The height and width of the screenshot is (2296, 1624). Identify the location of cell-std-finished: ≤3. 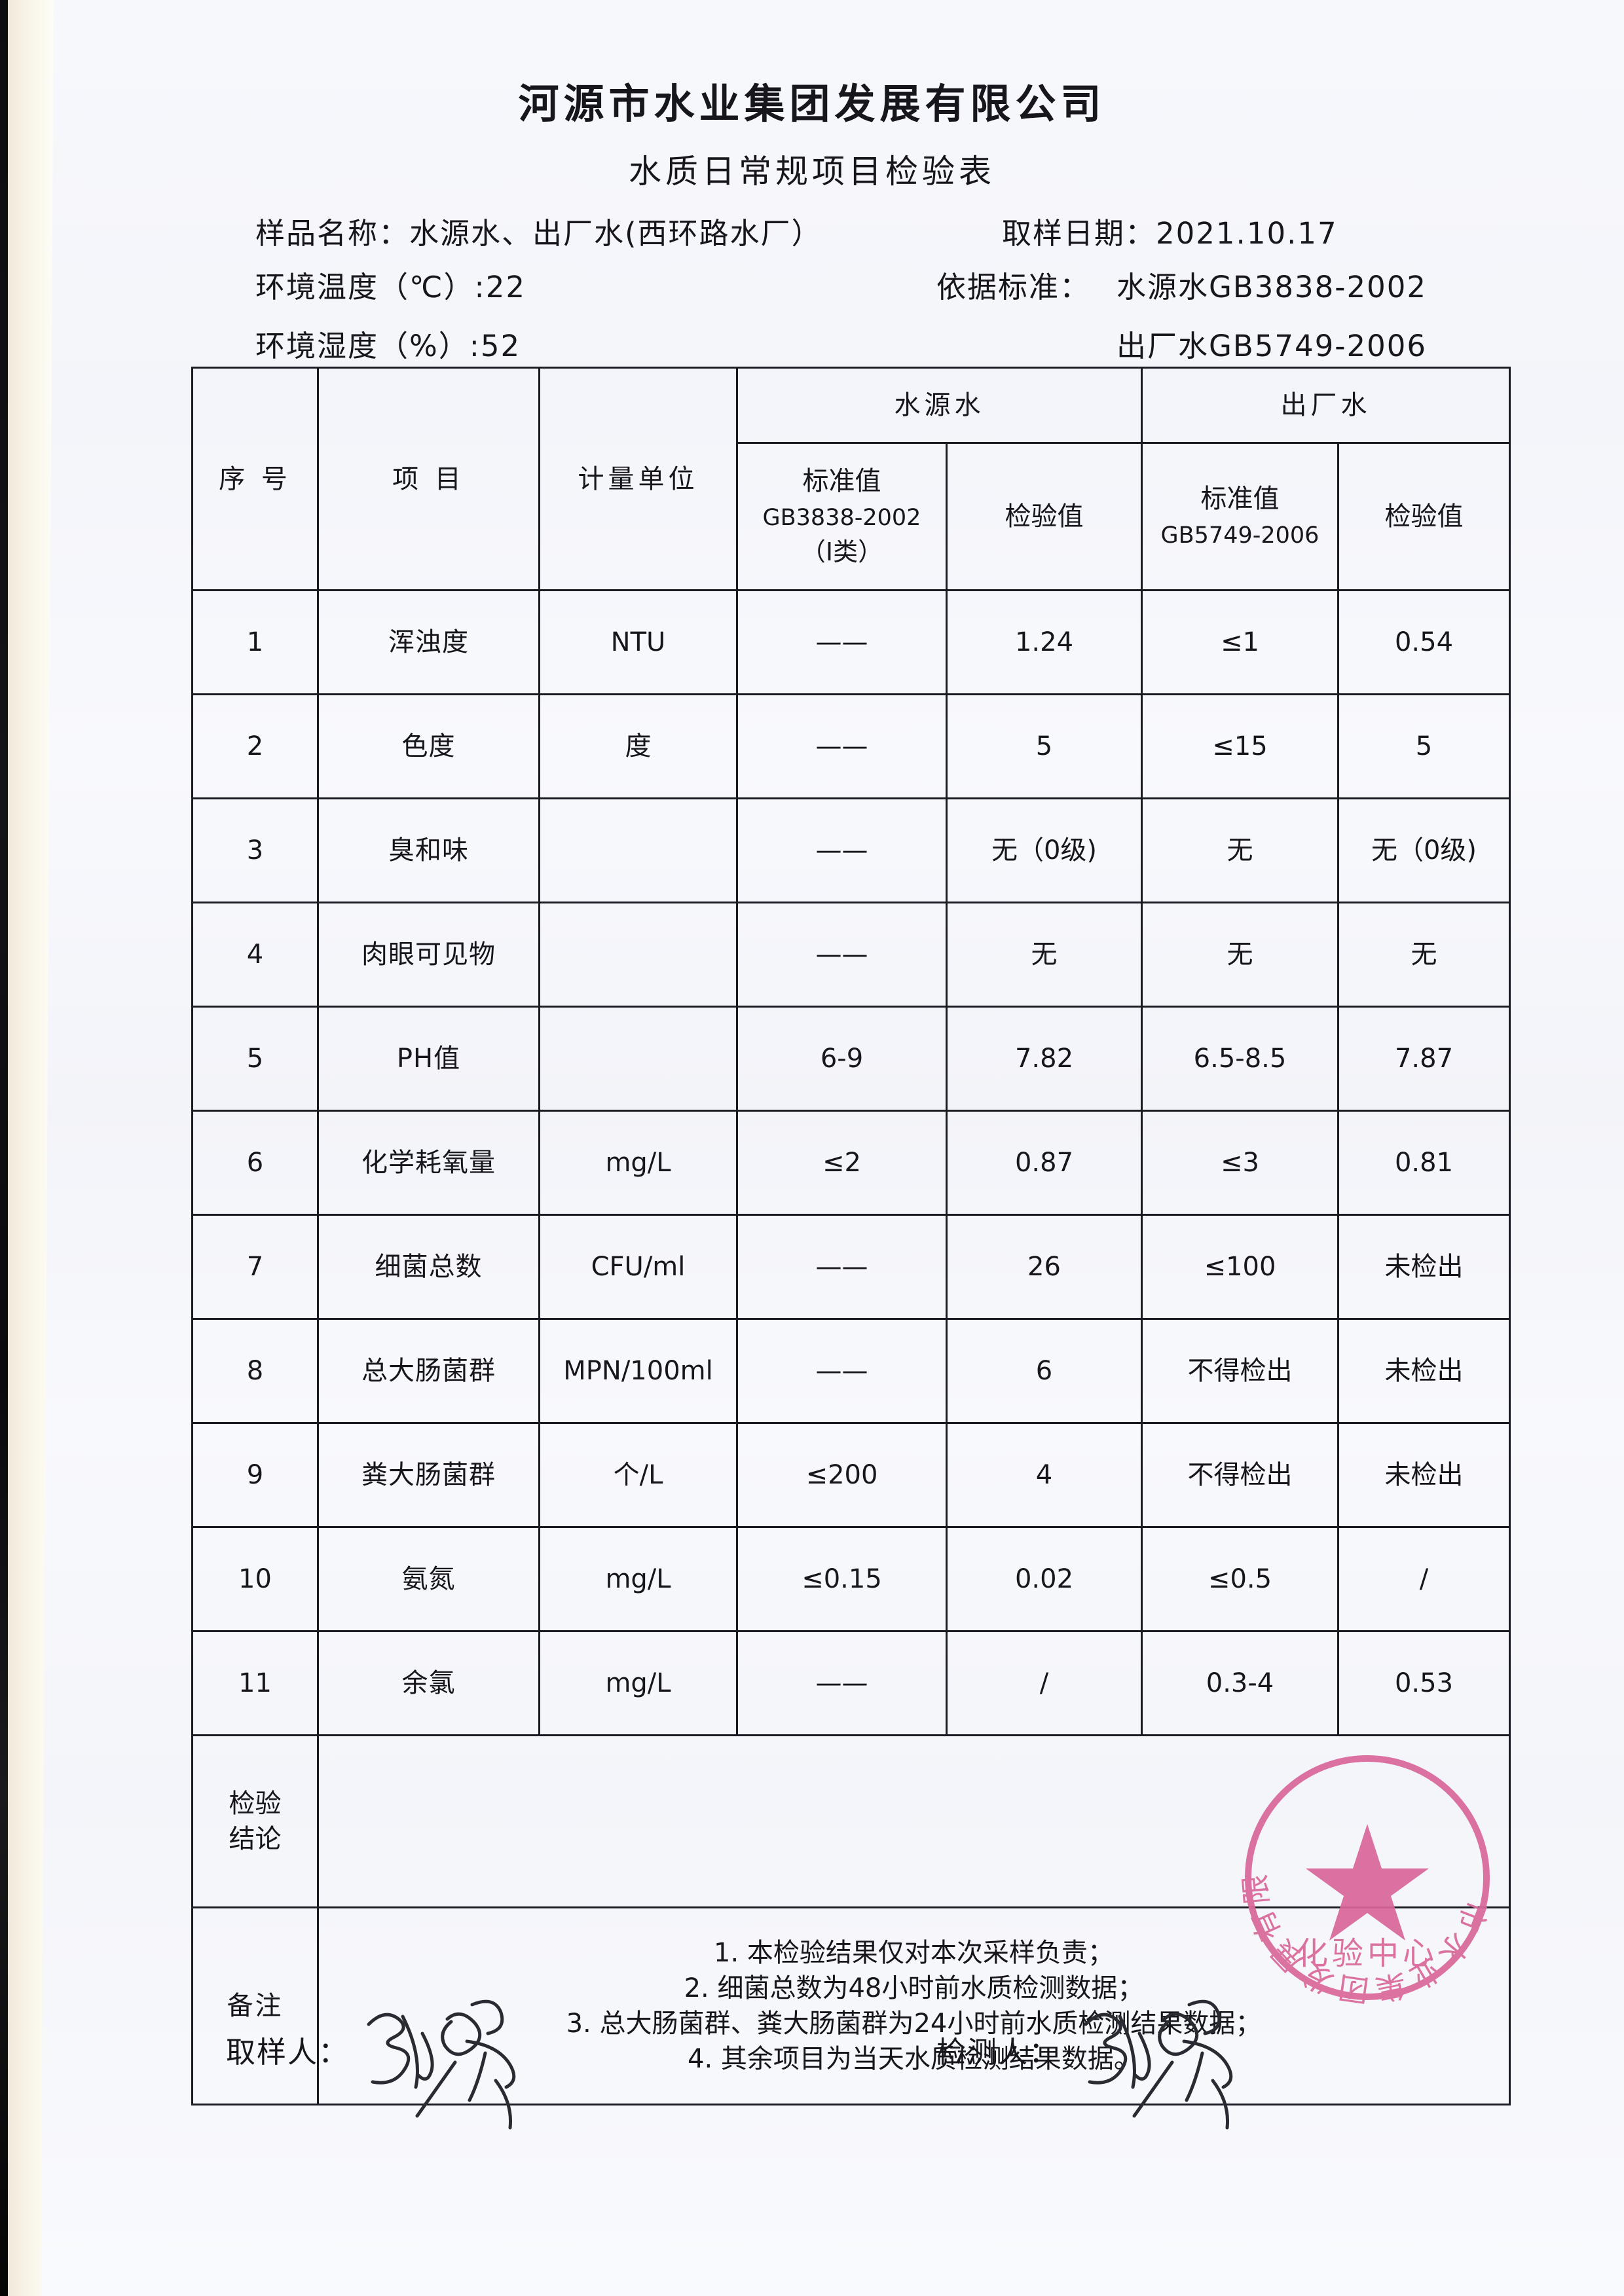
(1240, 1163).